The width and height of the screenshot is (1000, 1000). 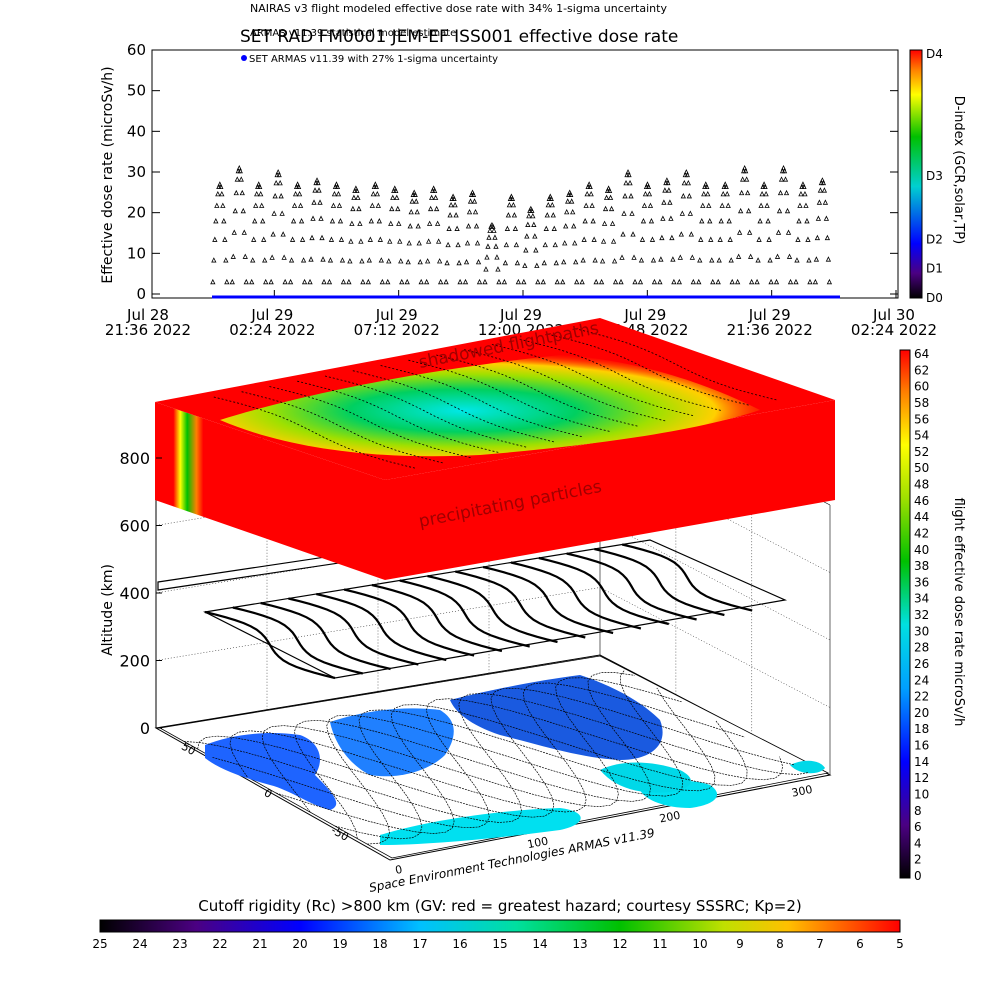 What do you see at coordinates (603, 830) in the screenshot?
I see `longitude-ticks: 0 100 200 300` at bounding box center [603, 830].